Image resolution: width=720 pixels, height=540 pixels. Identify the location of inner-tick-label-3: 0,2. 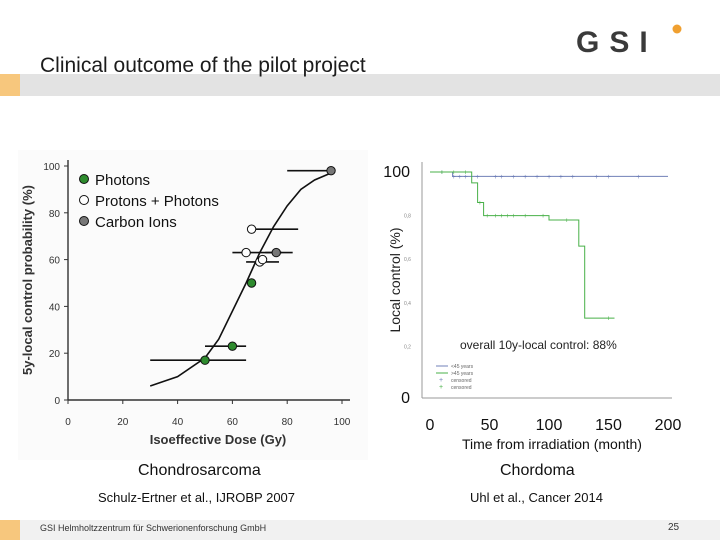
(407, 347).